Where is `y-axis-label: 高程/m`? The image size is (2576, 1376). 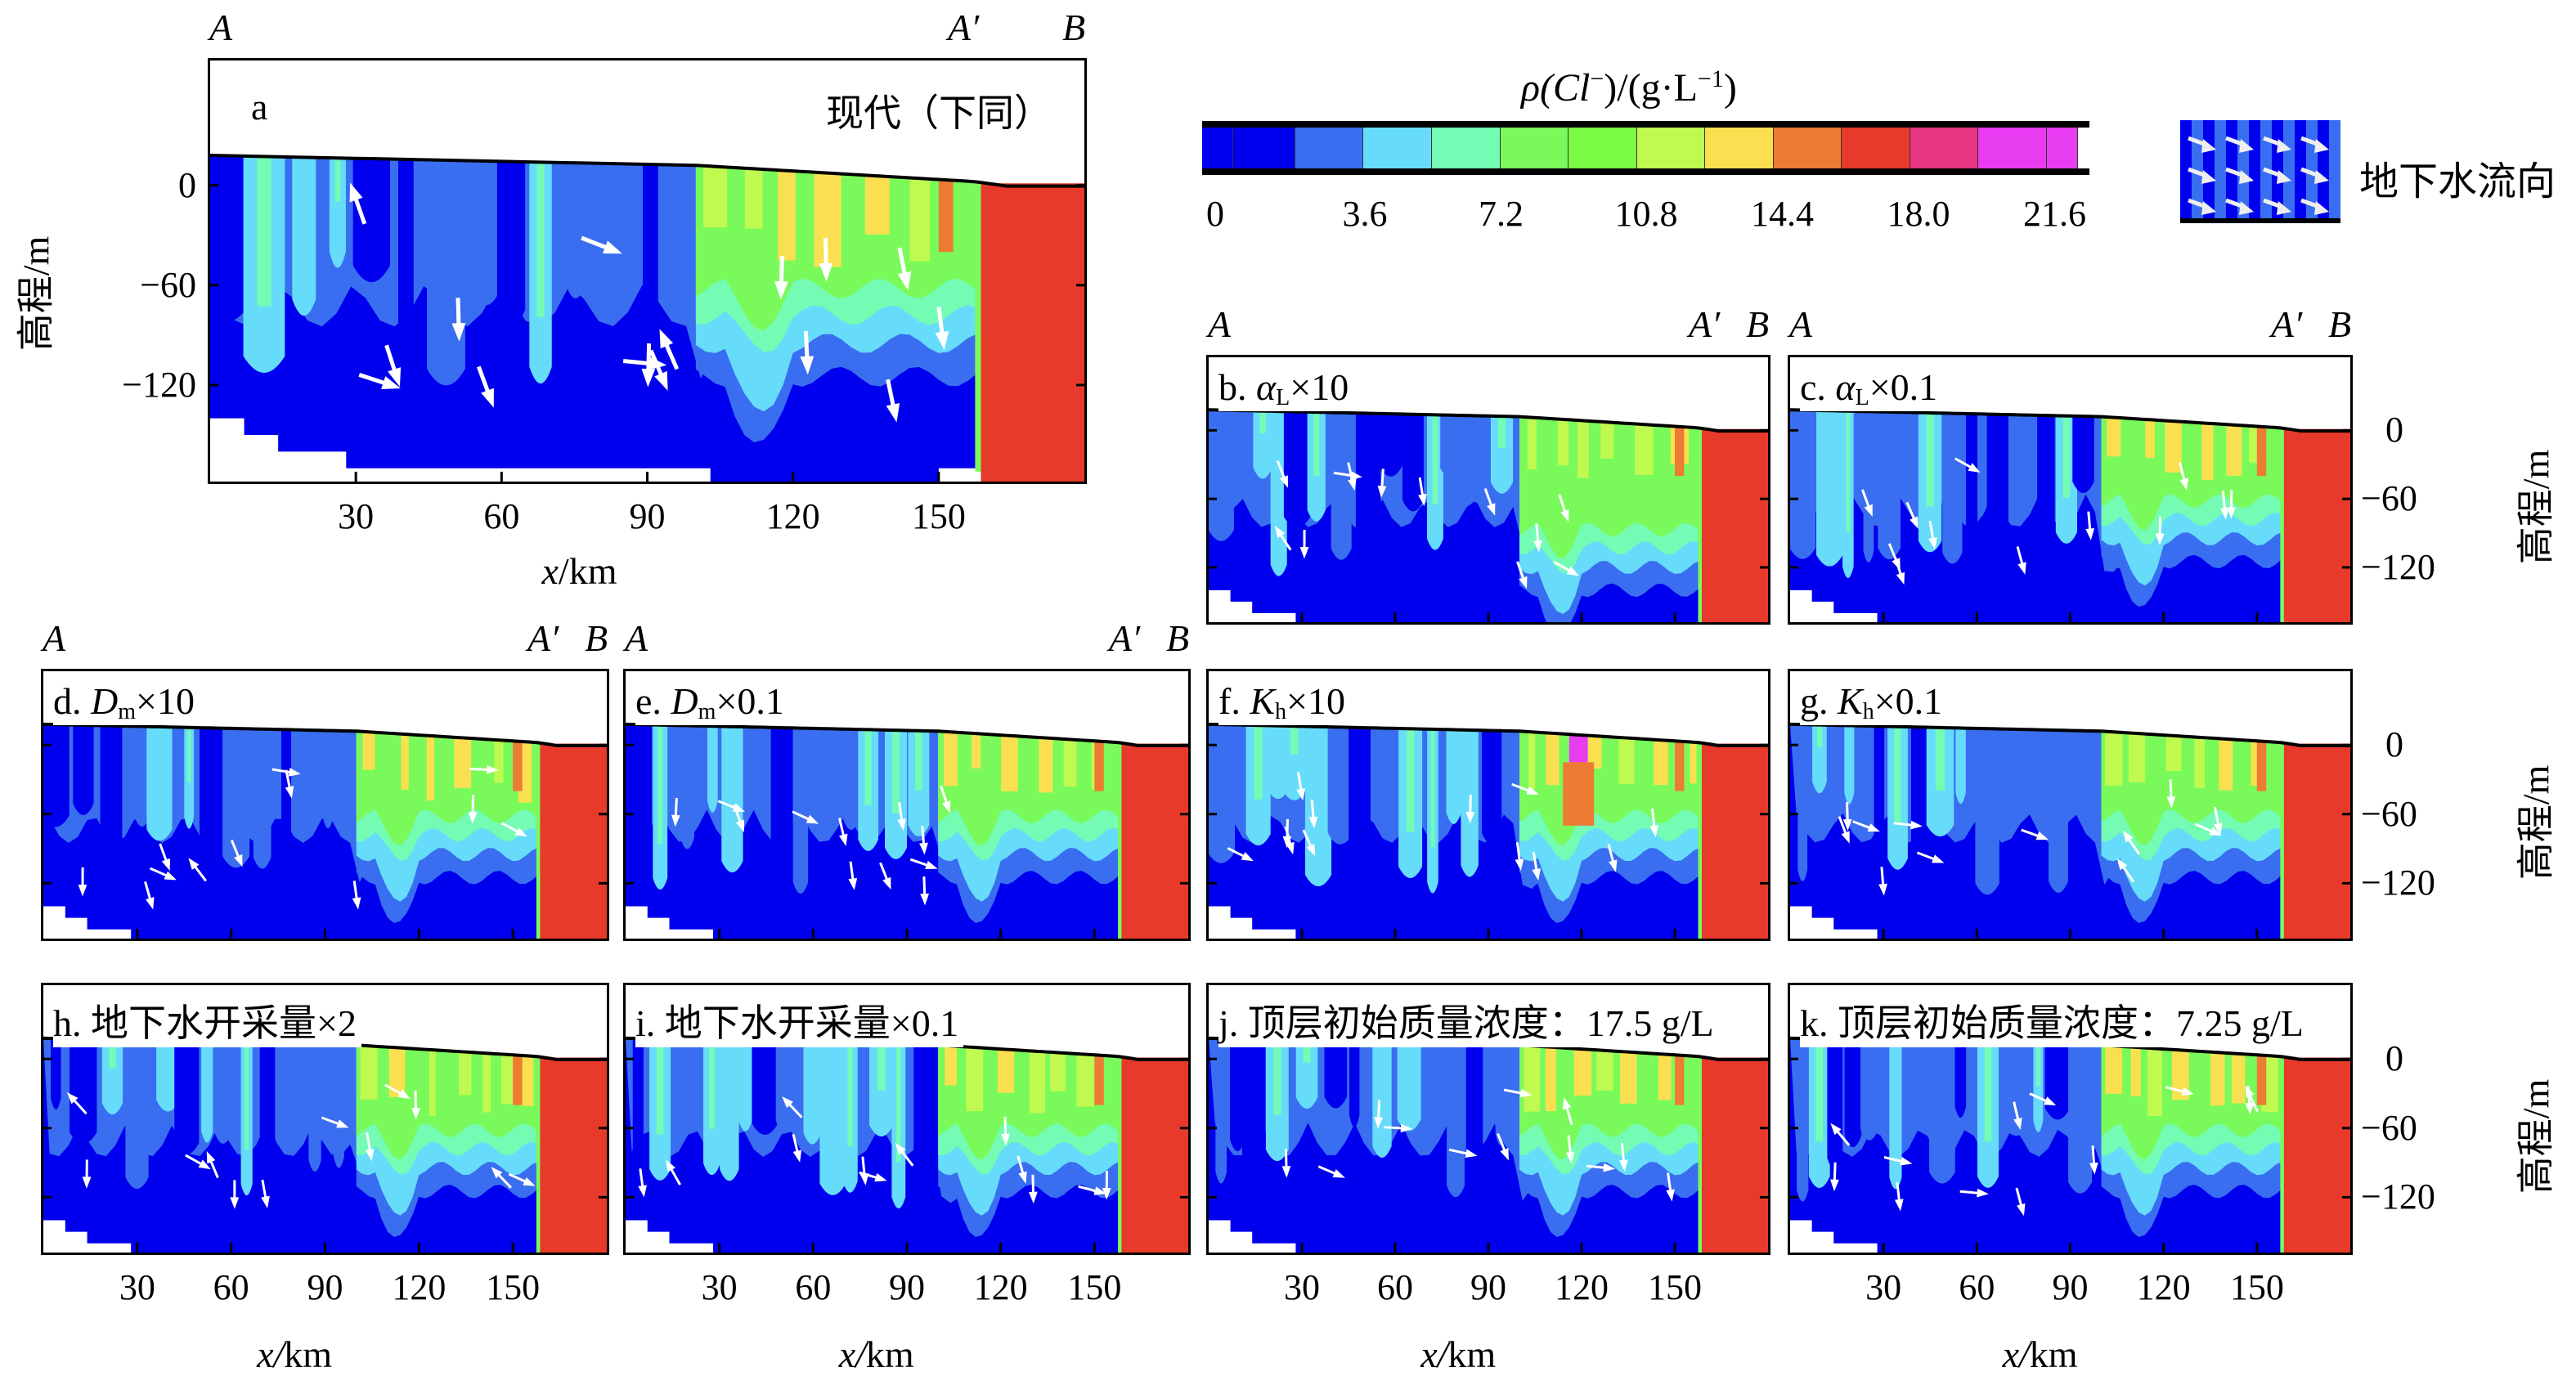
y-axis-label: 高程/m is located at coordinates (2533, 507).